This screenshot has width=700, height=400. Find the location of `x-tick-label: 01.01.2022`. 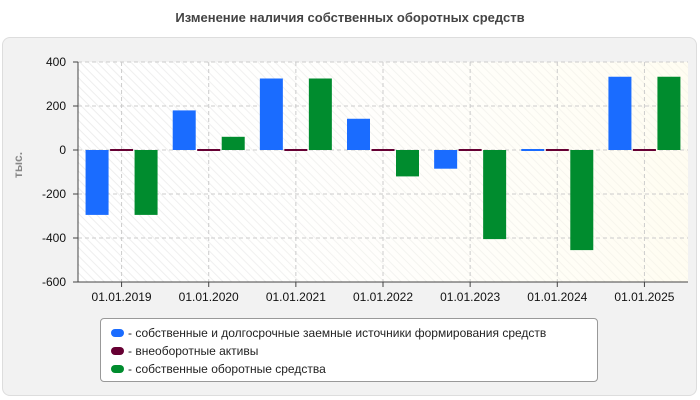

x-tick-label: 01.01.2022 is located at coordinates (383, 297).